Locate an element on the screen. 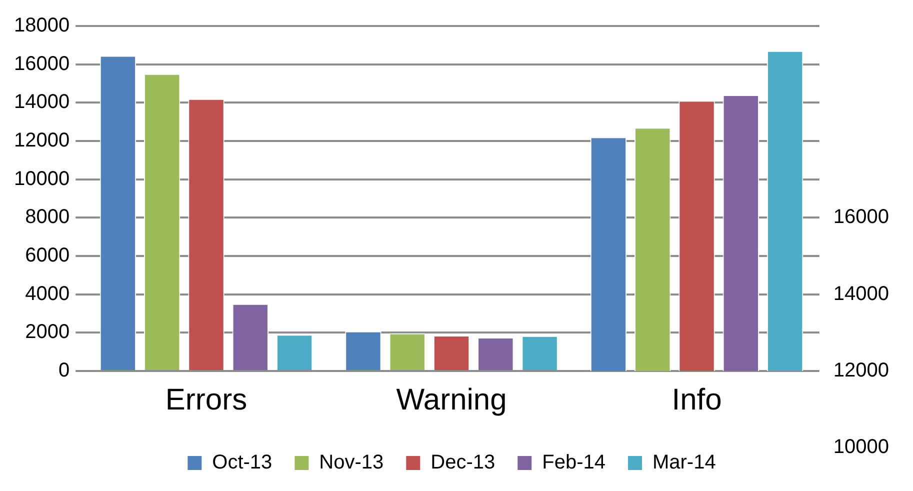 The image size is (913, 491). legend-label: Dec-13 is located at coordinates (463, 463).